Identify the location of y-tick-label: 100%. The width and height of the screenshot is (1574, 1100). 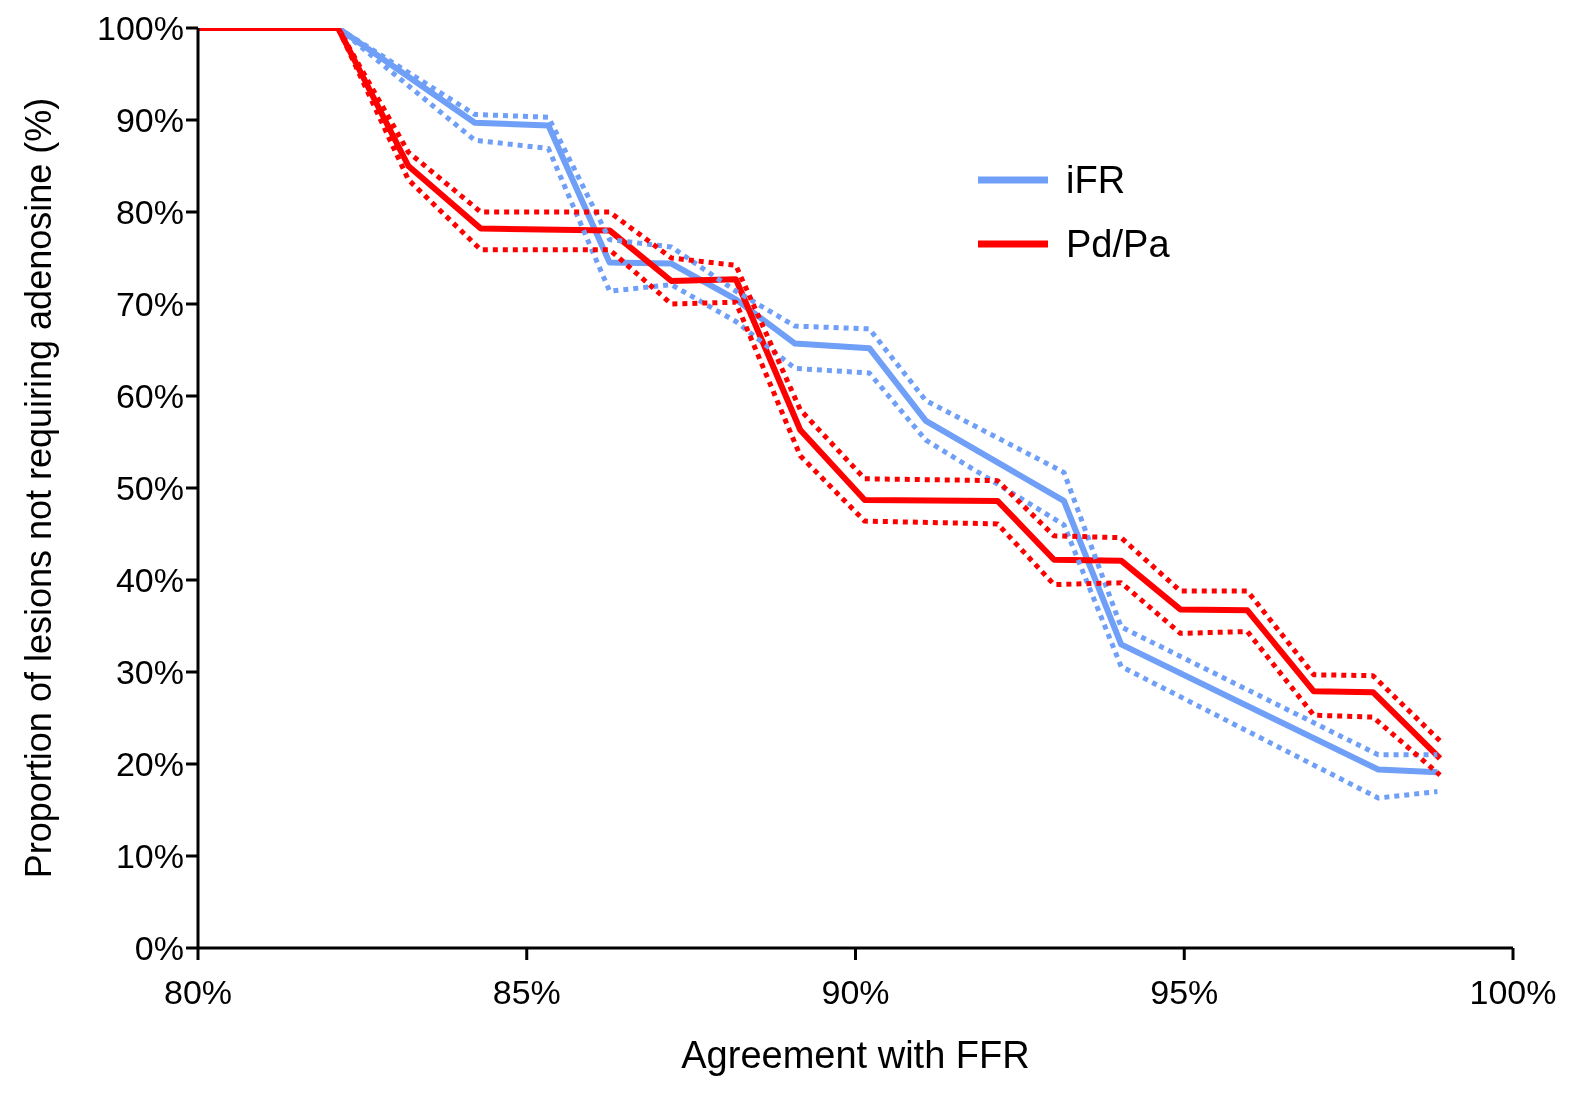
(140, 28).